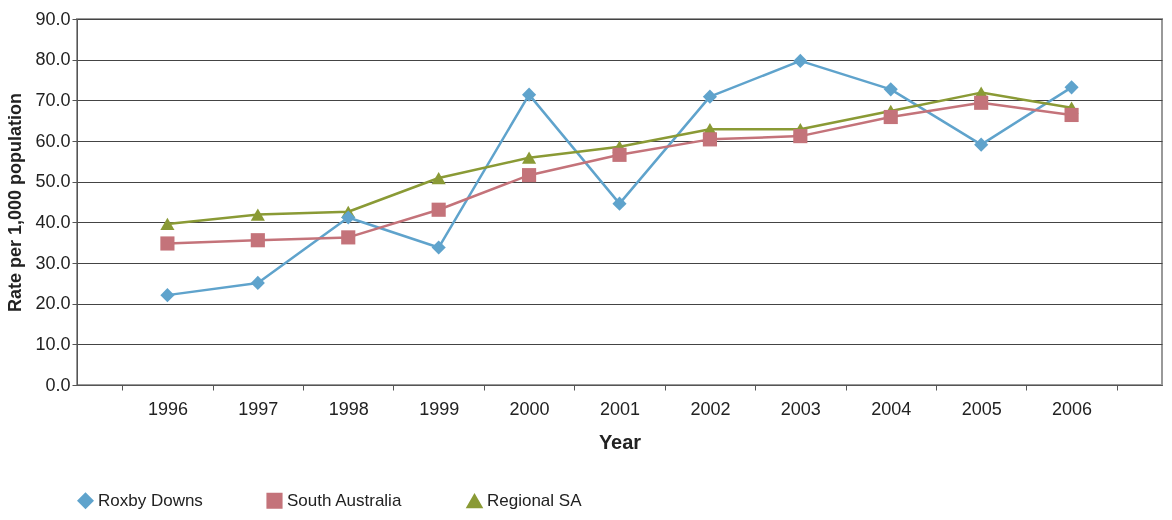 This screenshot has height=520, width=1172. Describe the element at coordinates (535, 501) in the screenshot. I see `legend-label: Regional SA` at that location.